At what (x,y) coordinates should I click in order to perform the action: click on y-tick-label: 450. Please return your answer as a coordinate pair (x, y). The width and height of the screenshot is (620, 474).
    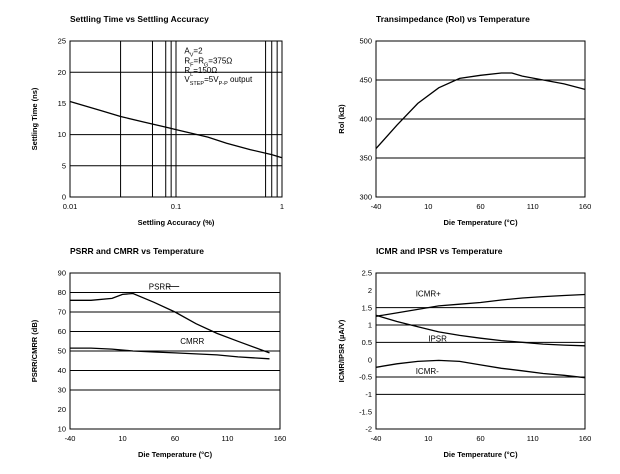
    Looking at the image, I should click on (365, 80).